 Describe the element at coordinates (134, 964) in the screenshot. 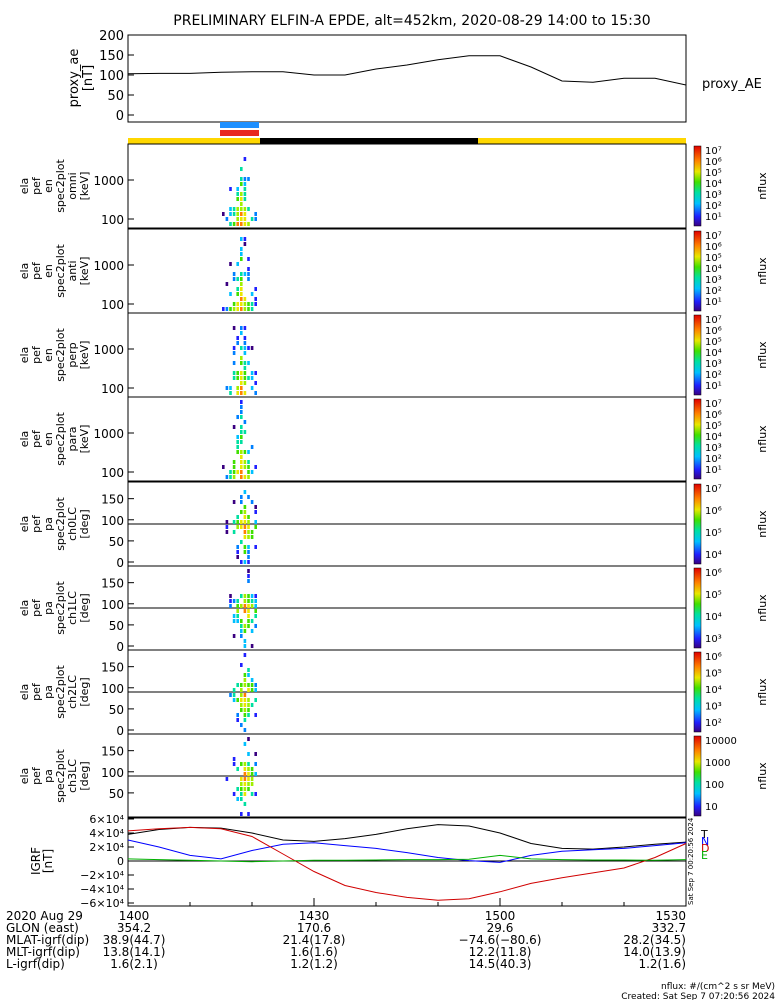

I see `time-table-cell: 1.6(2.1)` at that location.